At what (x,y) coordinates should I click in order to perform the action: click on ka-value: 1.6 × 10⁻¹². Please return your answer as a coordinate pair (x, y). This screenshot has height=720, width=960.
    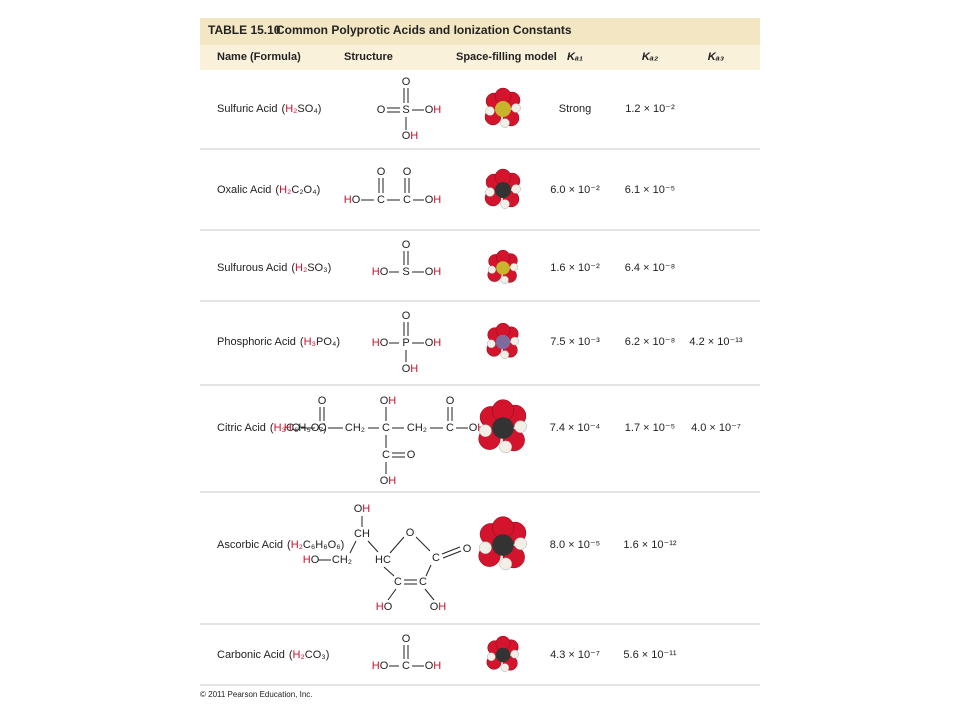
    Looking at the image, I should click on (650, 545).